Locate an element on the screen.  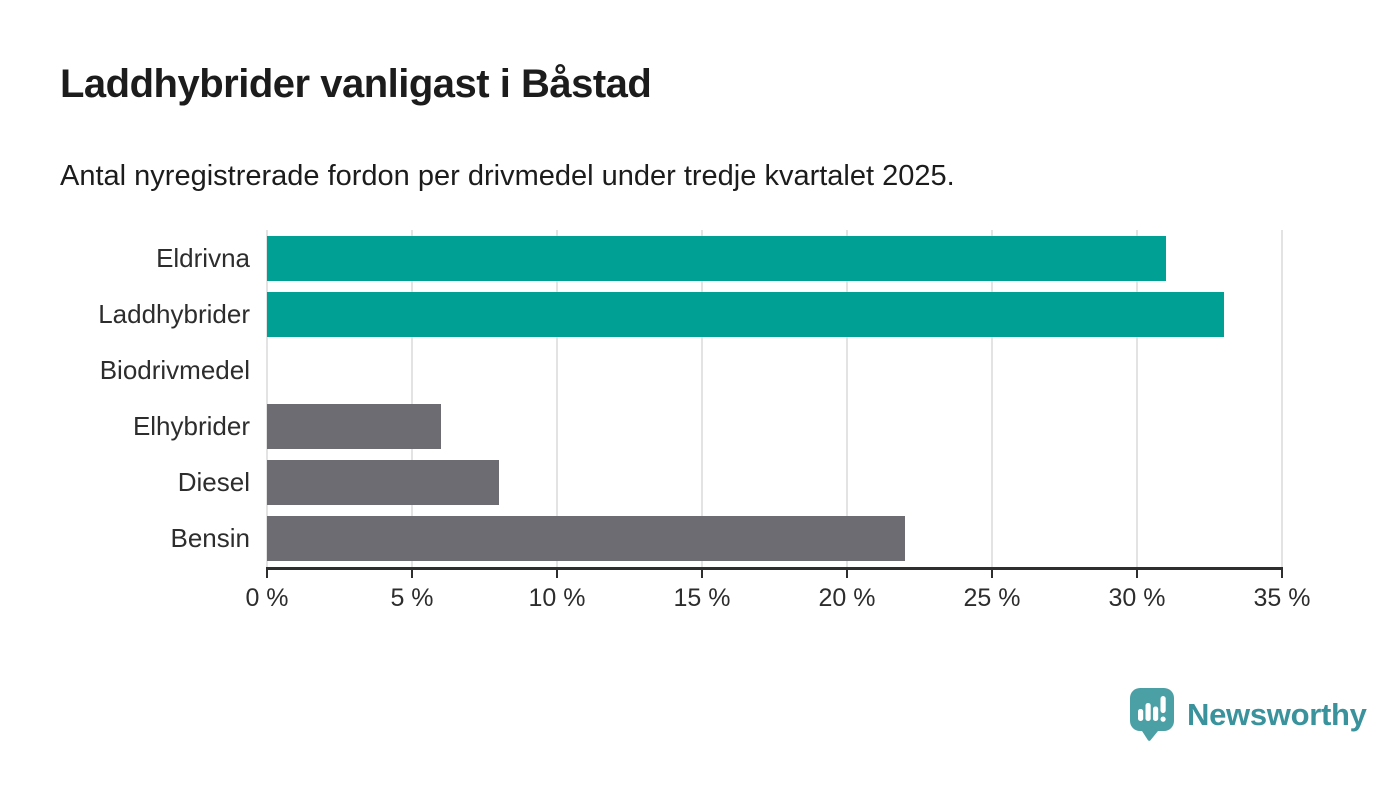
bar-bensin is located at coordinates (586, 539).